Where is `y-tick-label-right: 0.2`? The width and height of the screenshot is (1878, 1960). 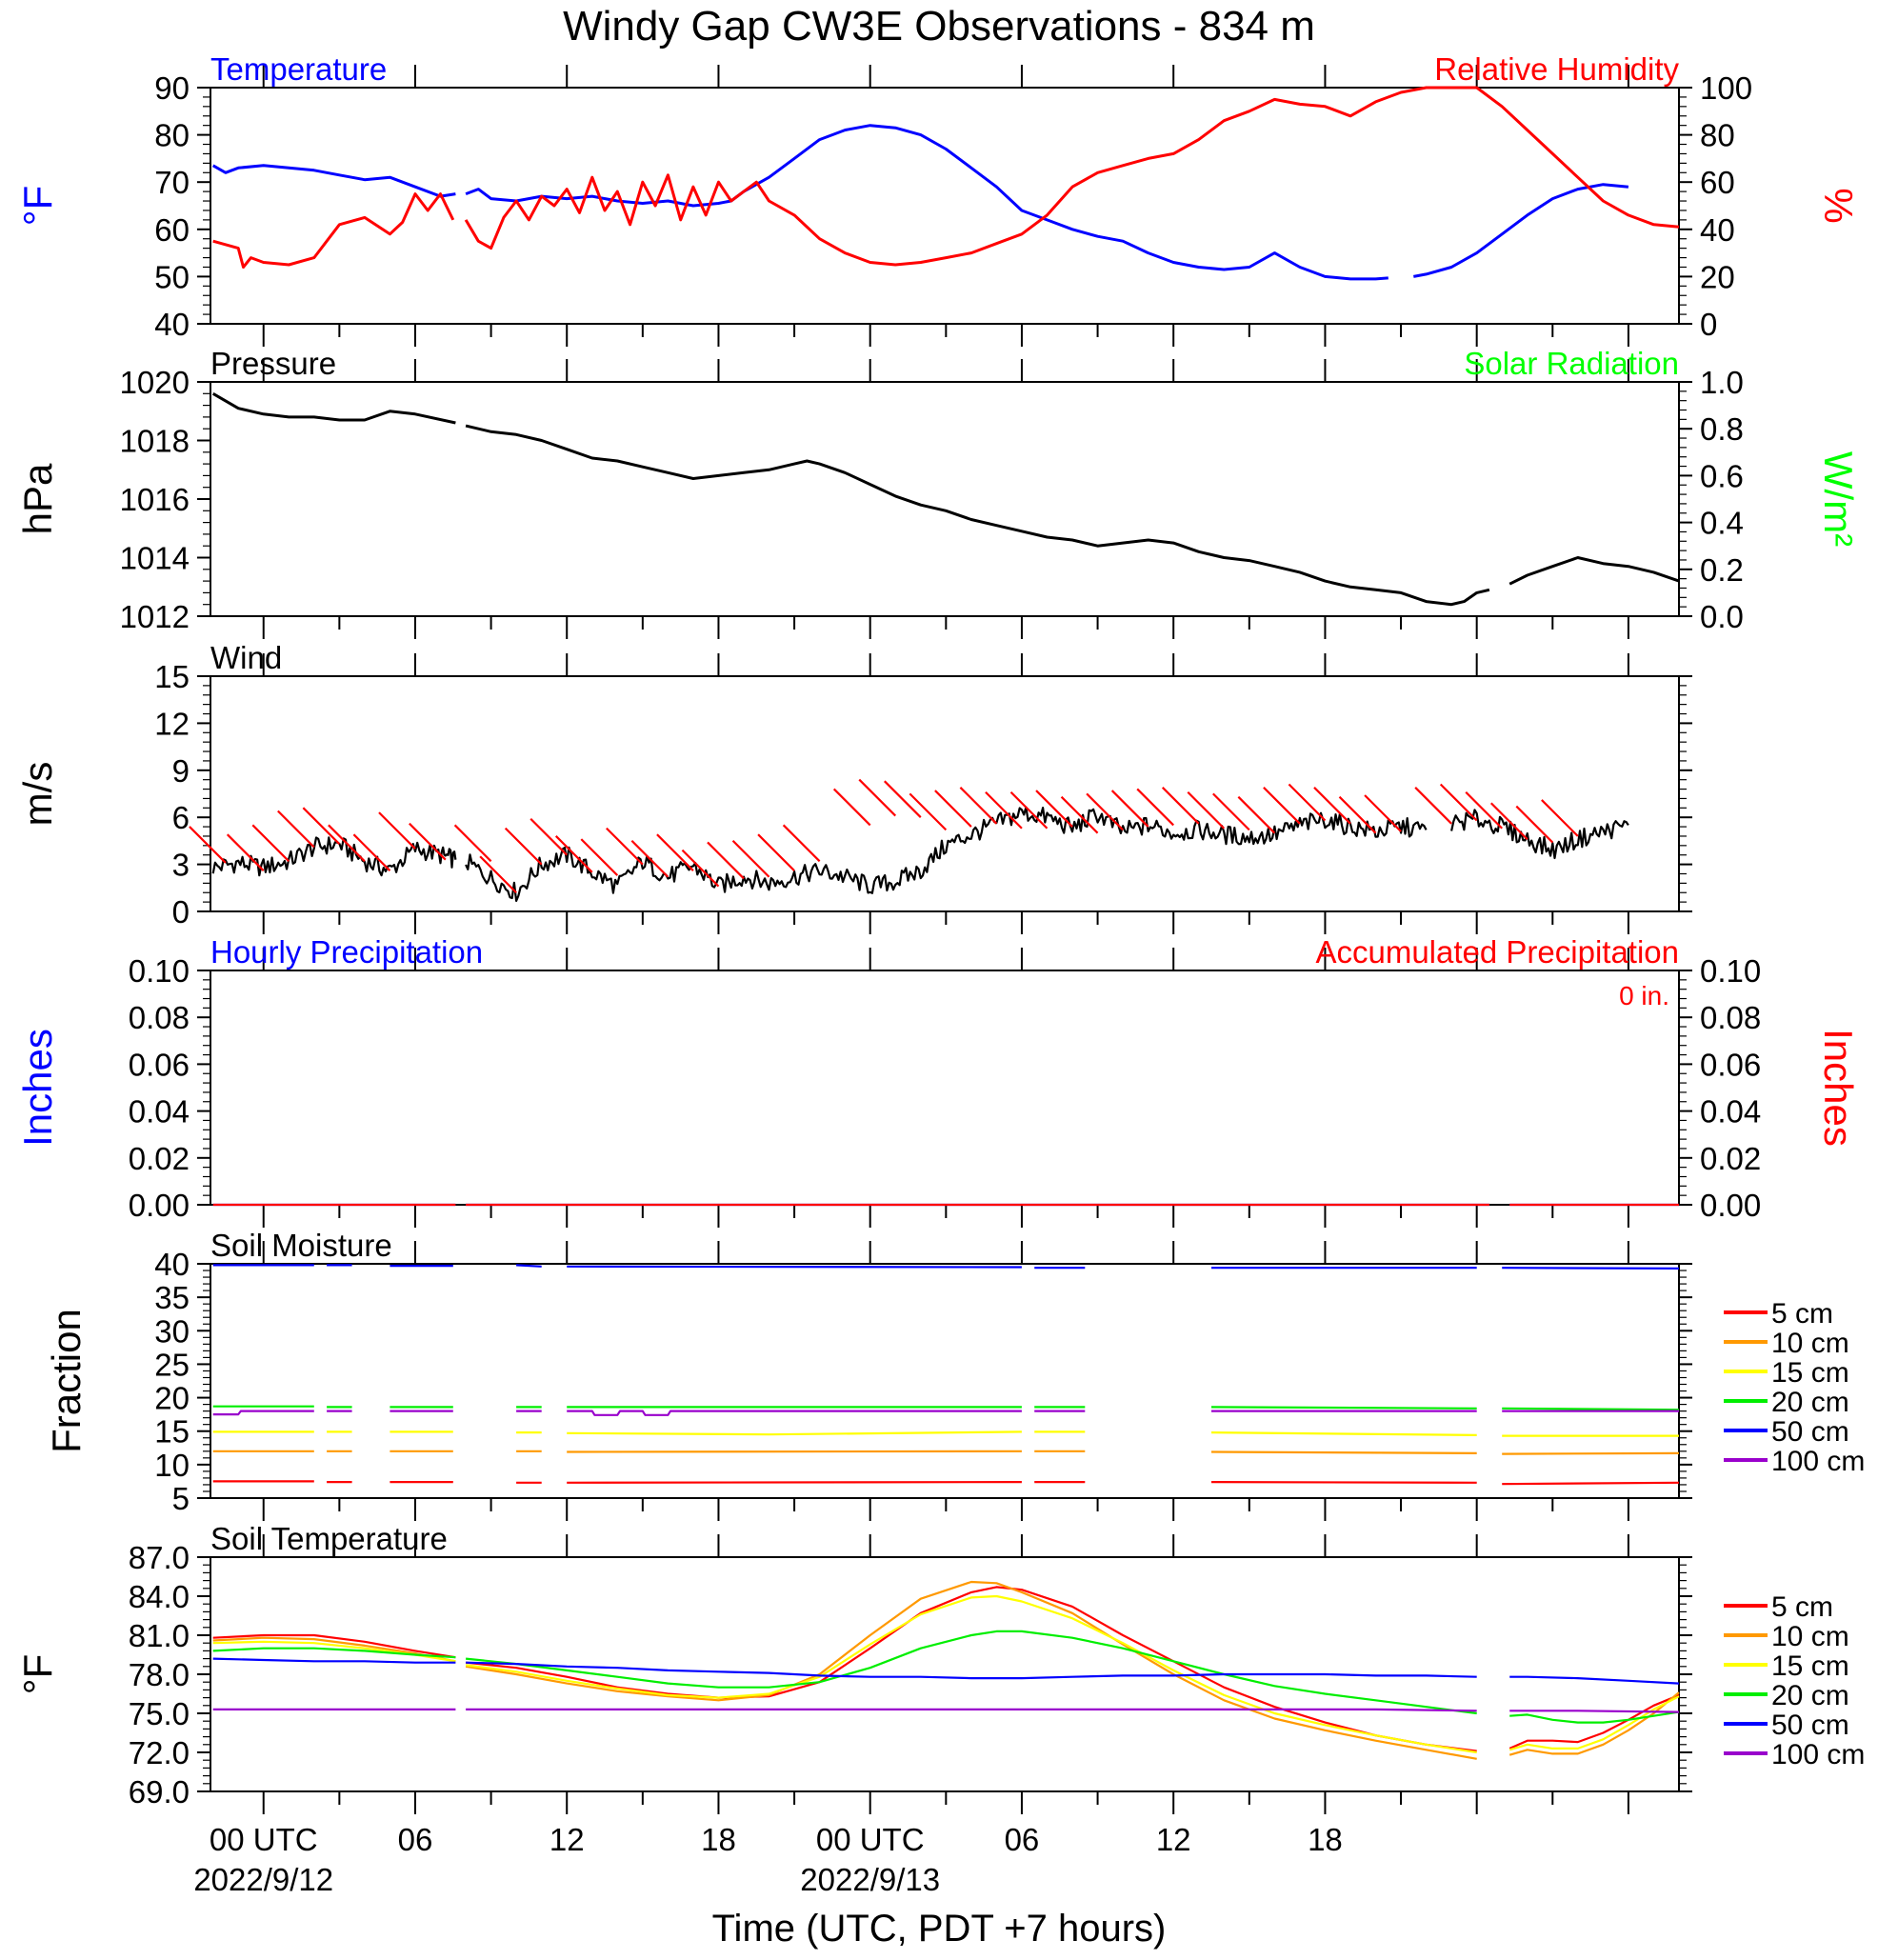 y-tick-label-right: 0.2 is located at coordinates (1722, 570).